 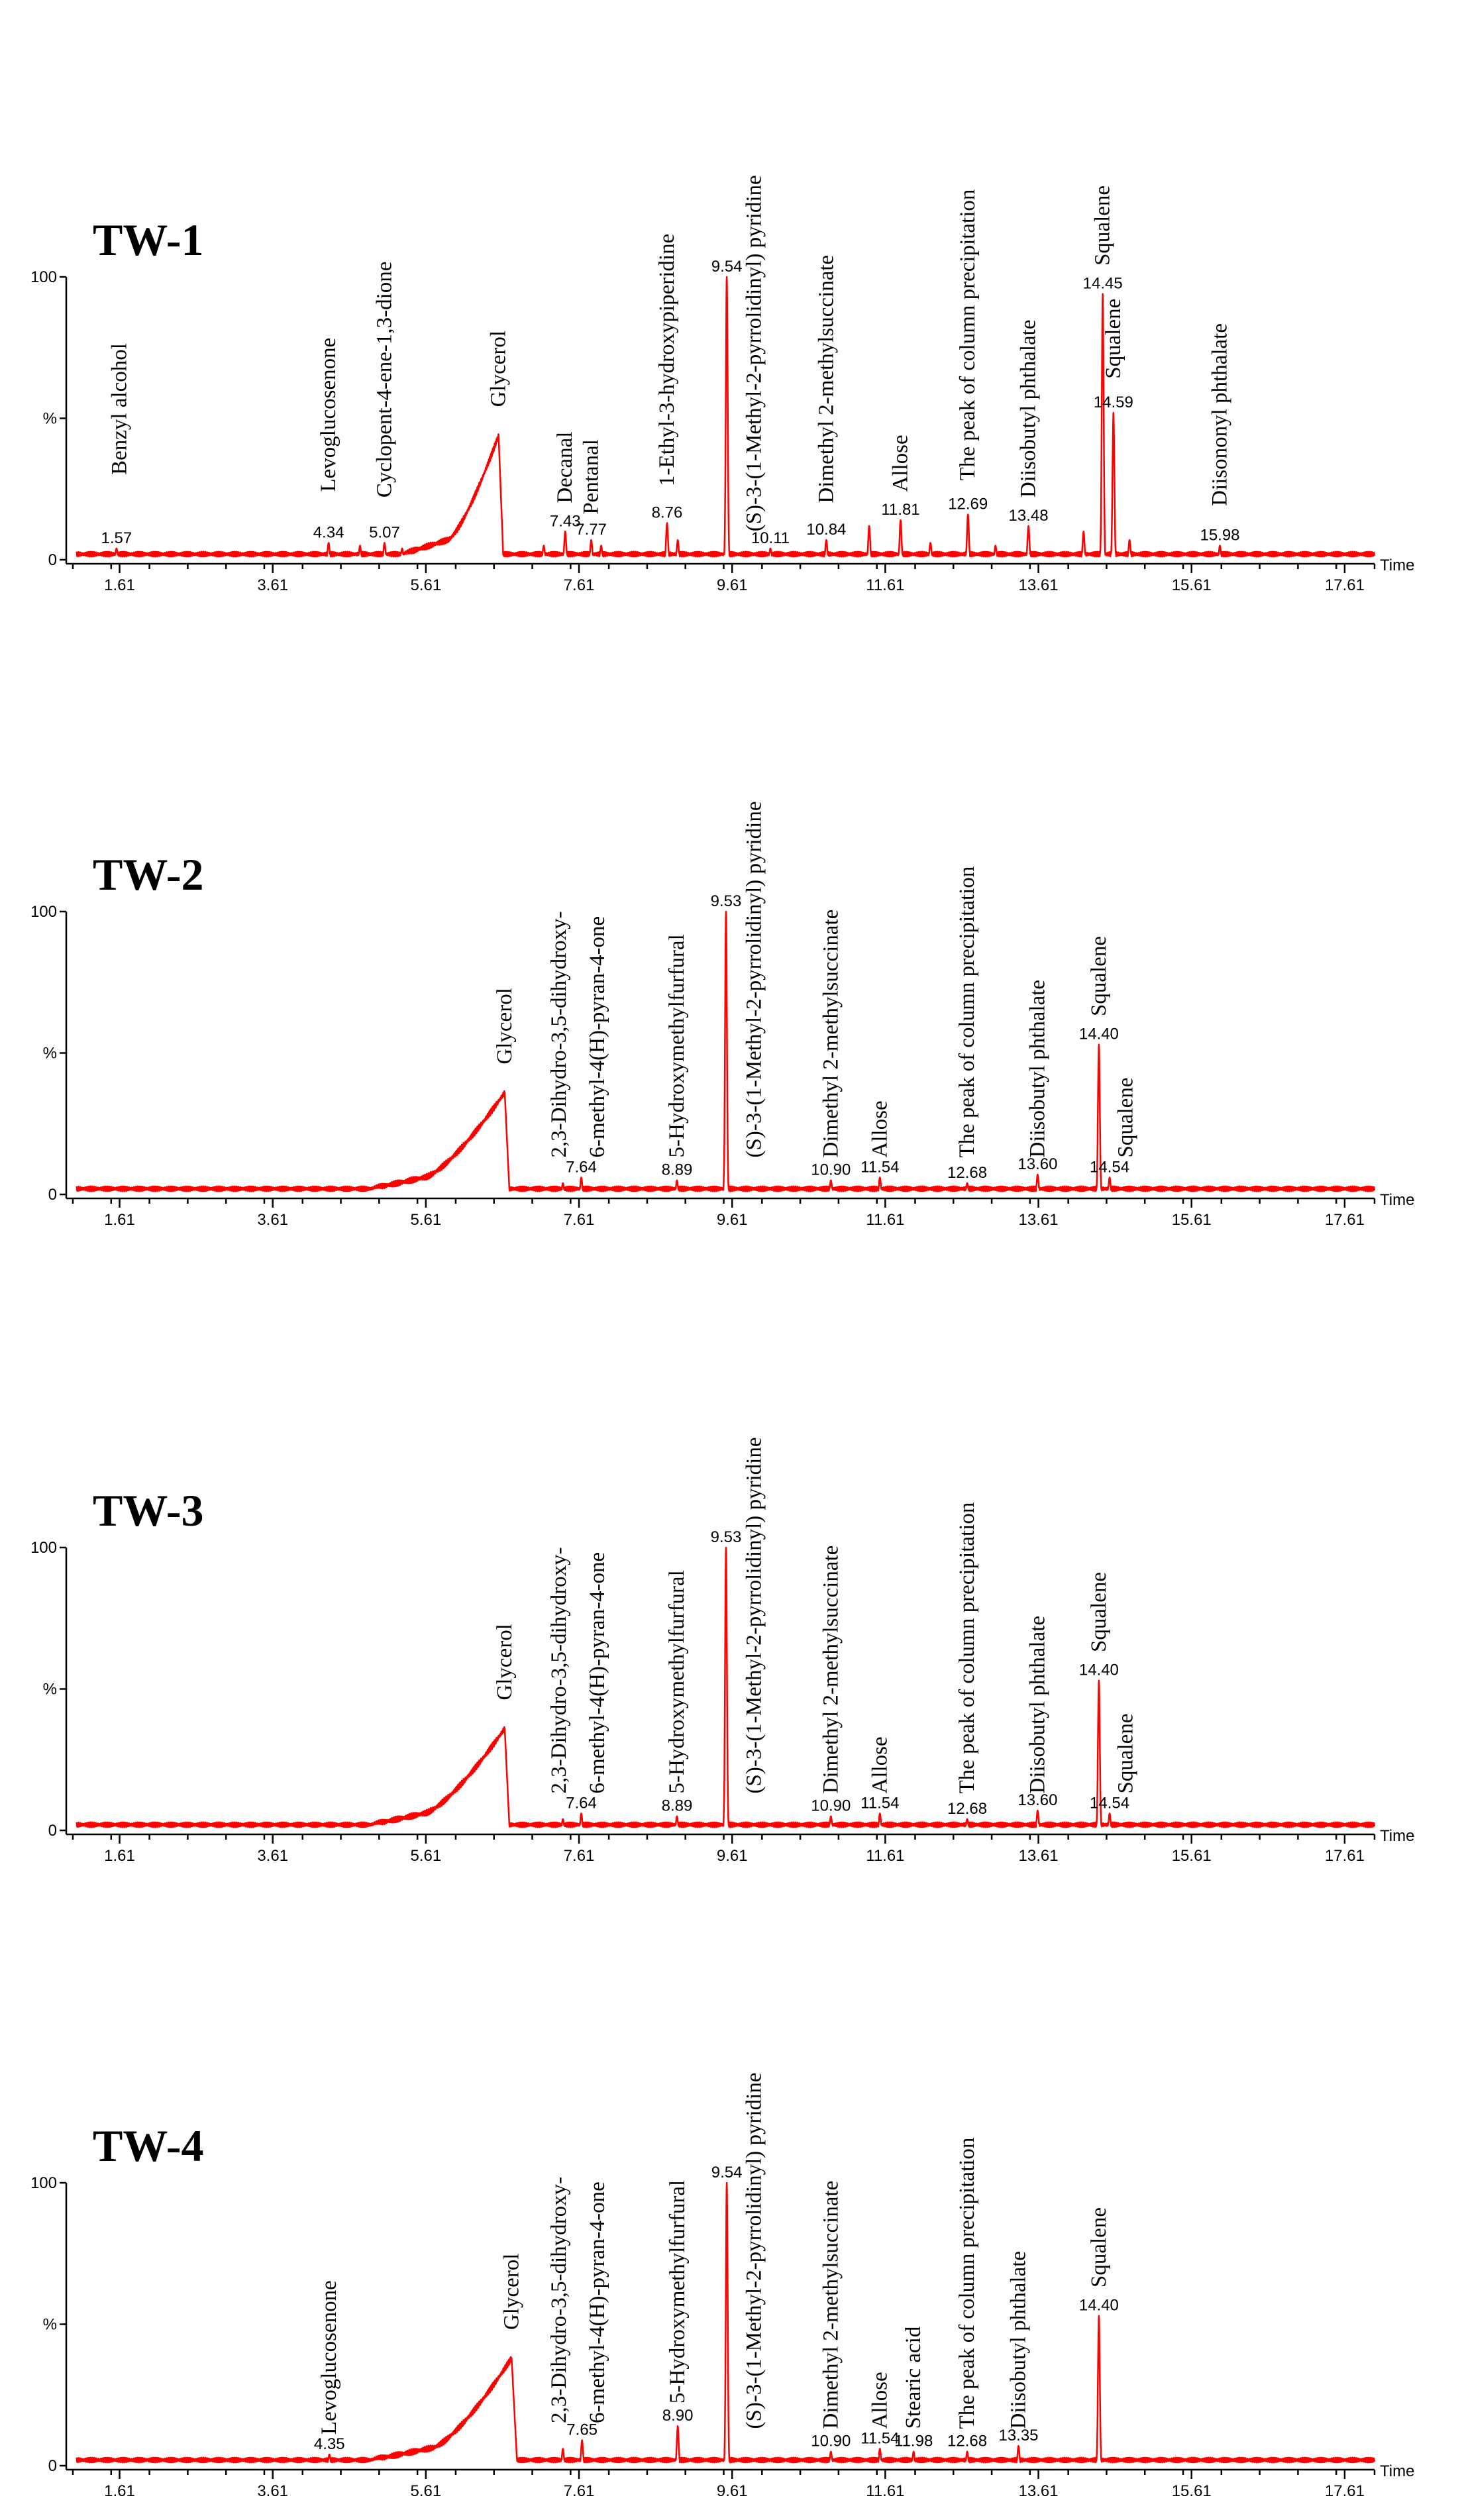 What do you see at coordinates (726, 1537) in the screenshot?
I see `peak-rt-label: 9.53` at bounding box center [726, 1537].